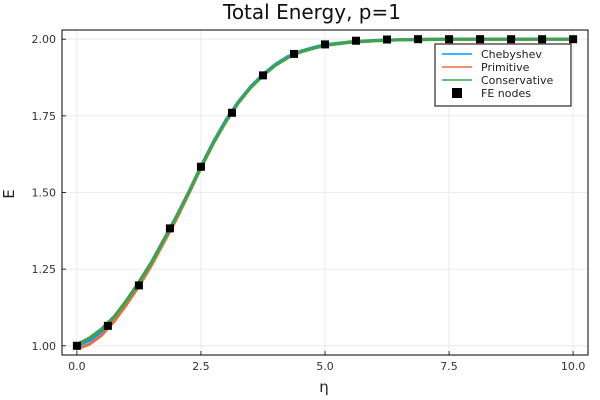  I want to click on x-tick-label: 2.5, so click(201, 366).